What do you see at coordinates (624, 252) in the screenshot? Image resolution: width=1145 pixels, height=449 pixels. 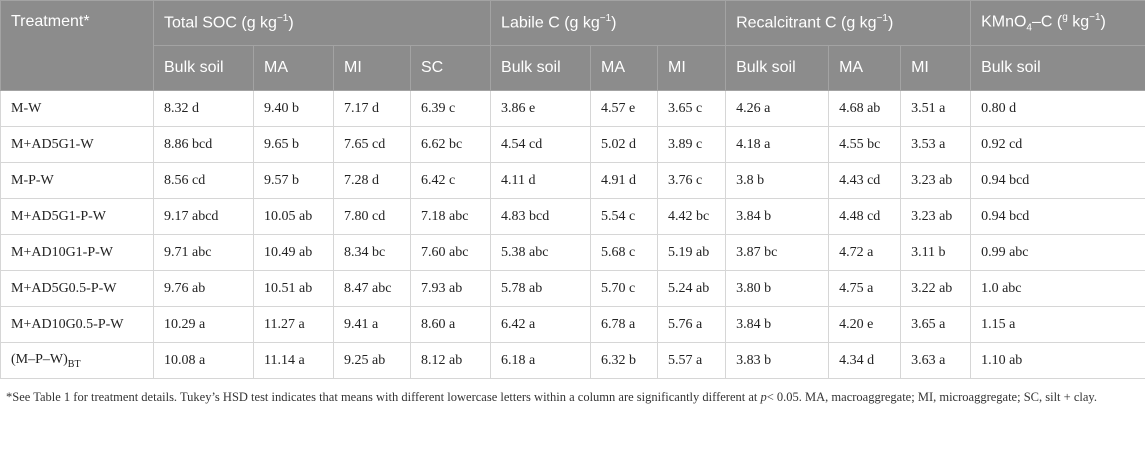 I see `value-cell: 5.68 c` at bounding box center [624, 252].